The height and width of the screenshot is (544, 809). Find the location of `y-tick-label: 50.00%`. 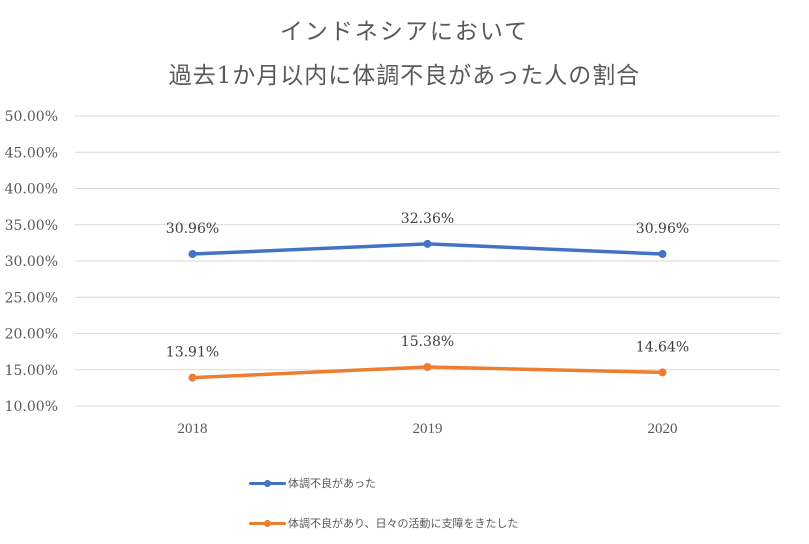

y-tick-label: 50.00% is located at coordinates (31, 117).